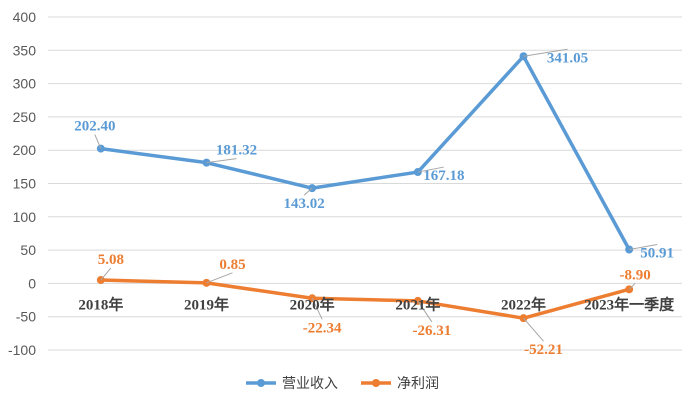 This screenshot has height=402, width=691. I want to click on data-label: -22.34, so click(322, 328).